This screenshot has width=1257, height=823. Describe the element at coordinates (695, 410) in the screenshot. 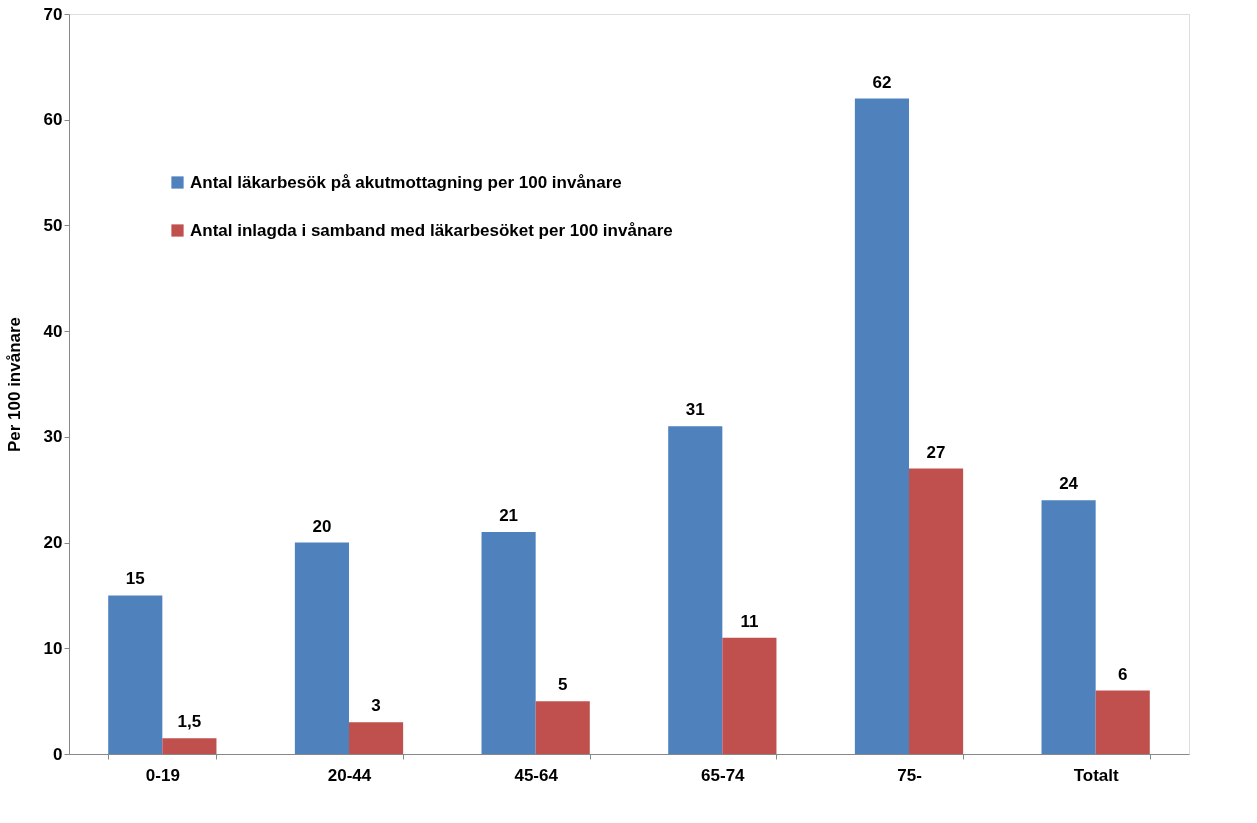

I see `data-label: 31` at that location.